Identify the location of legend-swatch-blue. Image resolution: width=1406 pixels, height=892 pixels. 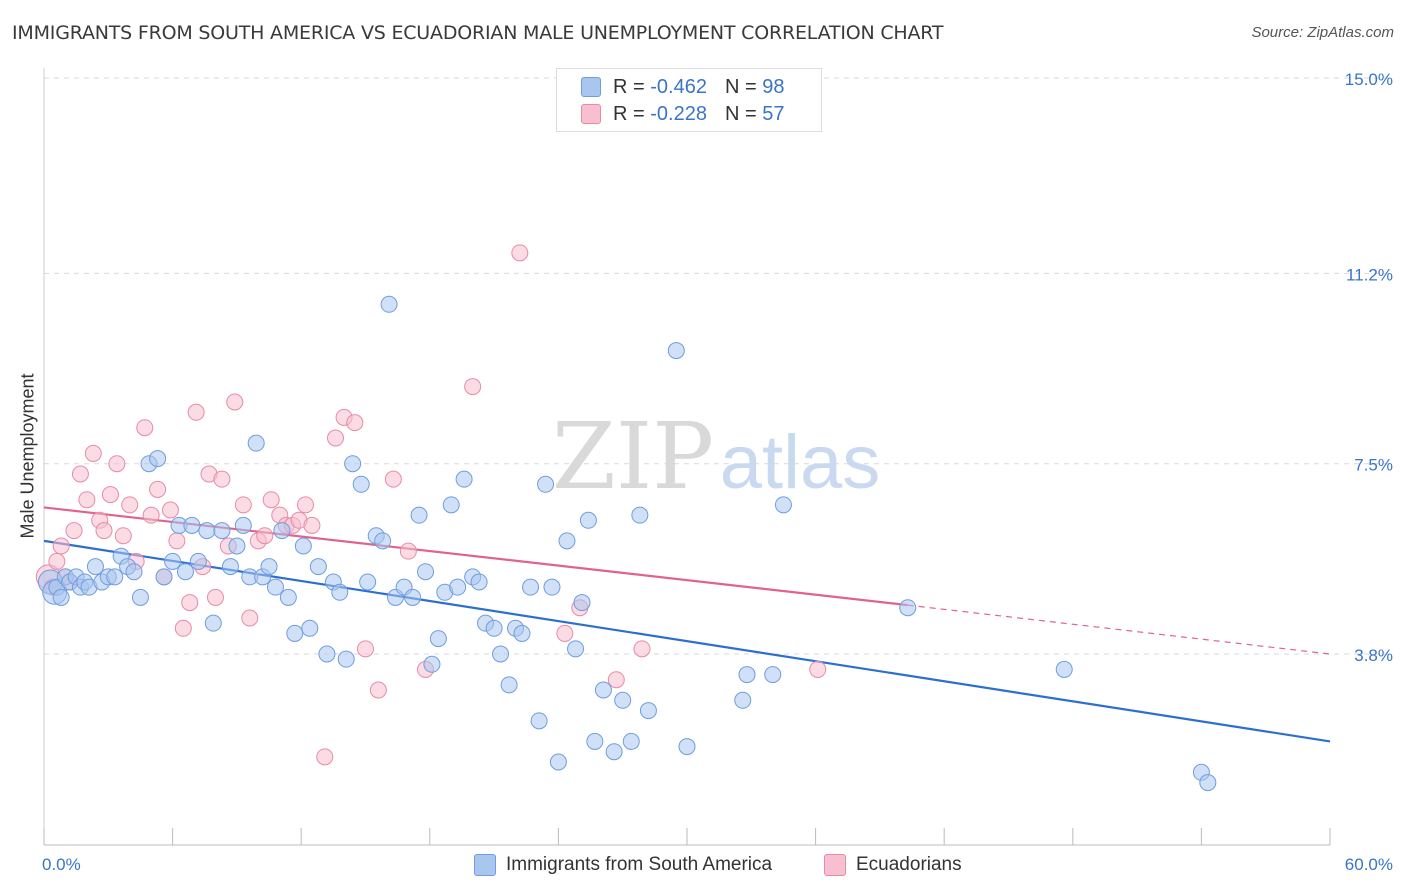
(591, 87).